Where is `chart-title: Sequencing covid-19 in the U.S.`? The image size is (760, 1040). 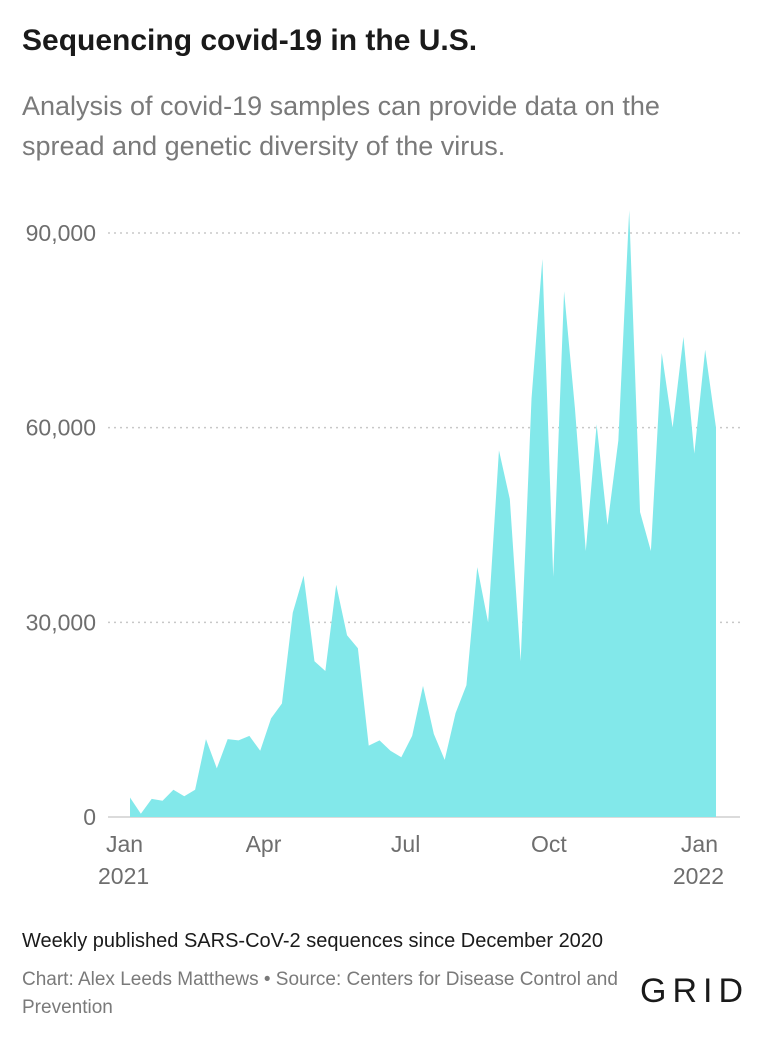
chart-title: Sequencing covid-19 in the U.S. is located at coordinates (250, 40).